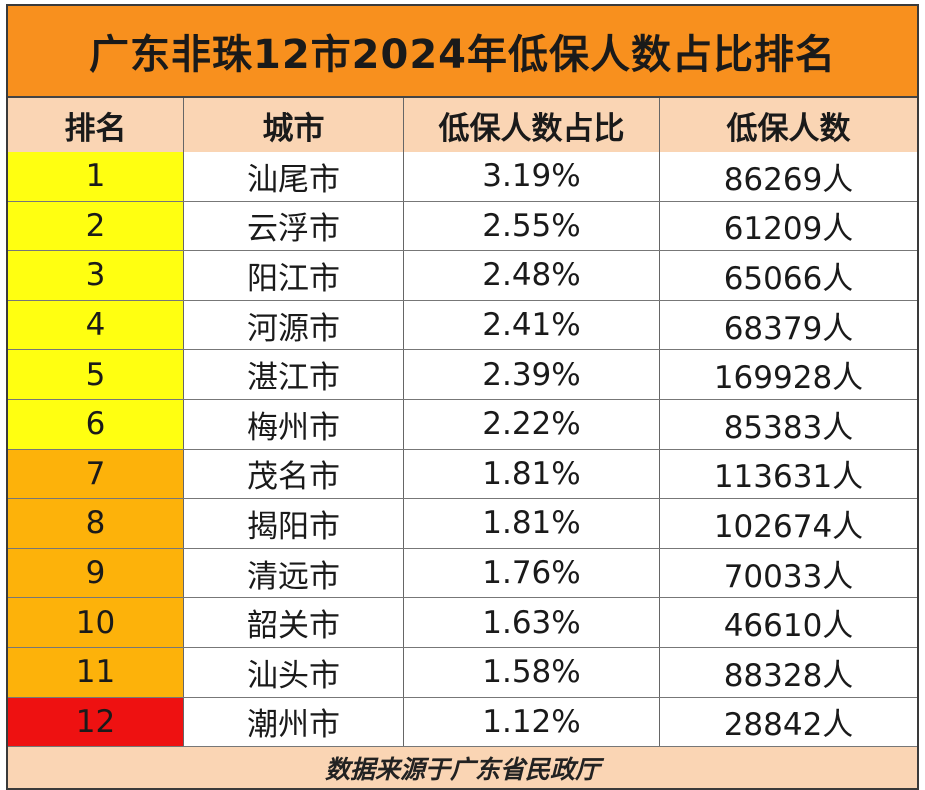 This screenshot has height=790, width=925. Describe the element at coordinates (294, 226) in the screenshot. I see `city-cell: 云浮市` at that location.